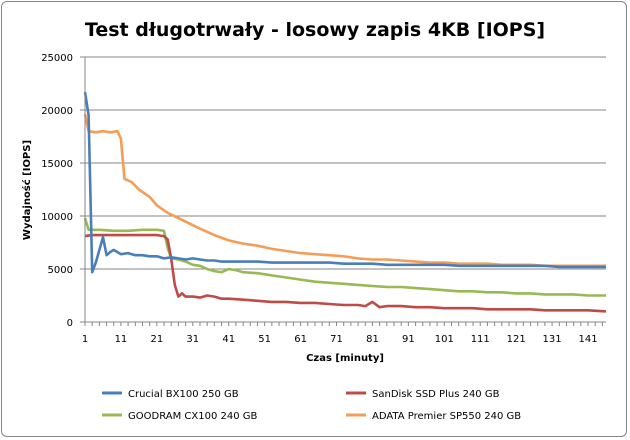 The image size is (630, 440). I want to click on x-tick-label: 41, so click(228, 339).